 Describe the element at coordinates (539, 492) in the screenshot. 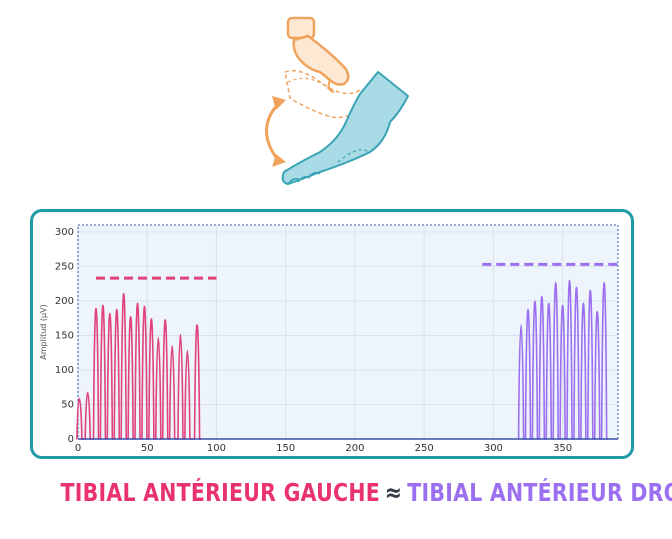

I see `right-muscle-label: TIBIAL ANTÉRIEUR DROIT` at that location.